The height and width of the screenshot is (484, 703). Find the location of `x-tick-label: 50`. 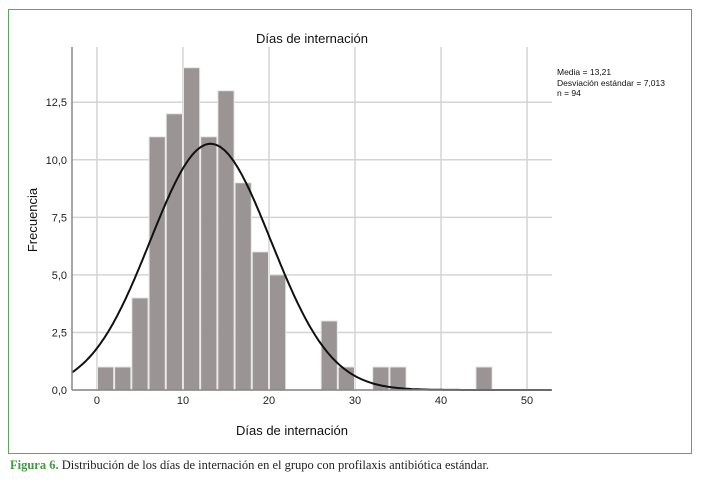

x-tick-label: 50 is located at coordinates (527, 401).